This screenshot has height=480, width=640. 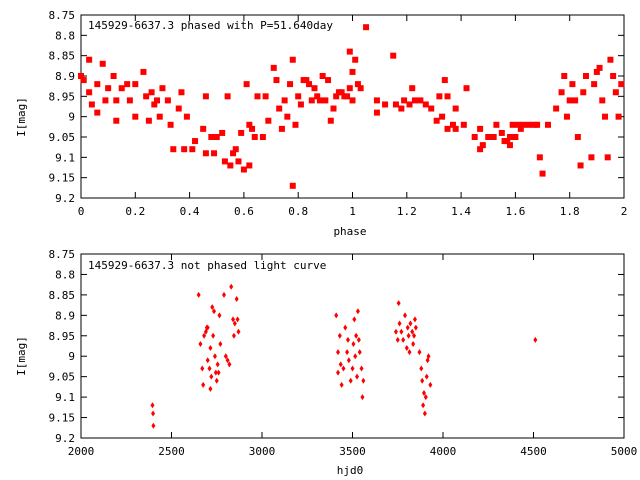 What do you see at coordinates (349, 231) in the screenshot?
I see `x-axis-label: phase` at bounding box center [349, 231].